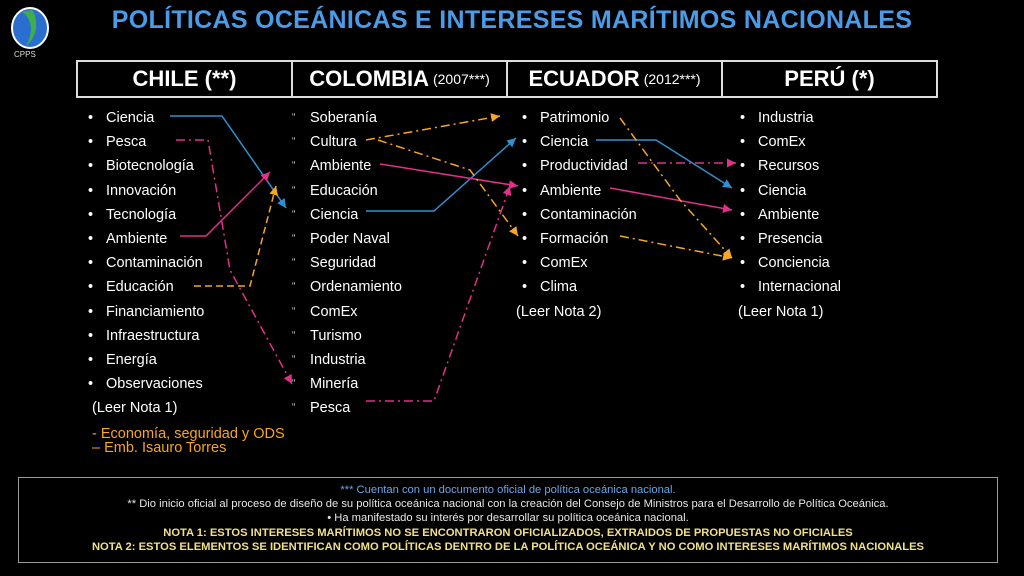 This screenshot has width=1024, height=576. What do you see at coordinates (189, 312) in the screenshot?
I see `chile-item: Financiamiento` at bounding box center [189, 312].